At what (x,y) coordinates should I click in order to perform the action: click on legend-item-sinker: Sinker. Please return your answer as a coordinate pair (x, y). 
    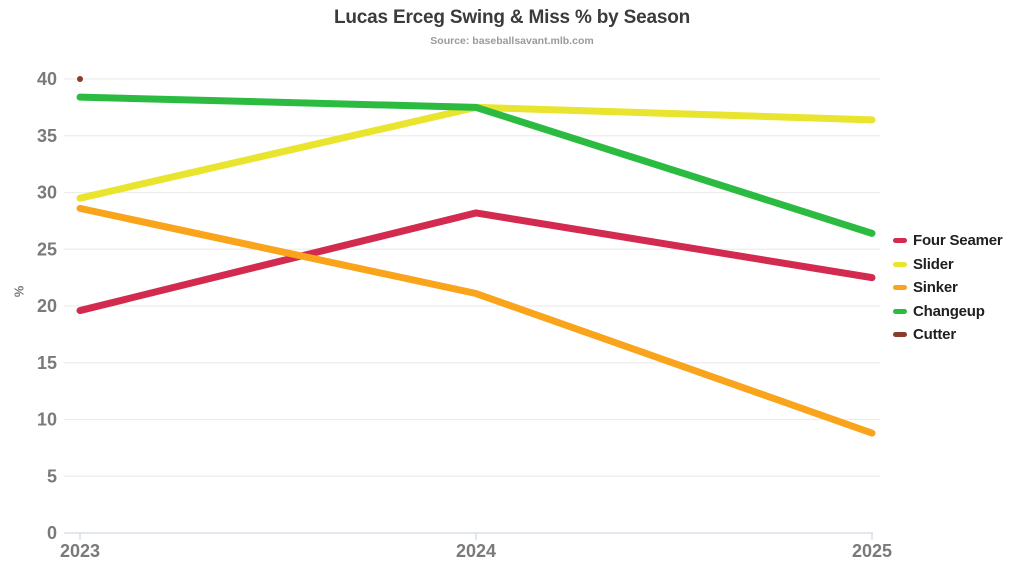
    Looking at the image, I should click on (958, 288).